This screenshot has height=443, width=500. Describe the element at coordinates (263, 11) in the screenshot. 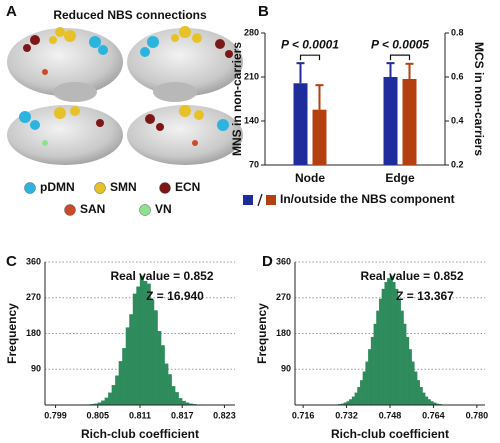

I see `panel-letter: B` at that location.